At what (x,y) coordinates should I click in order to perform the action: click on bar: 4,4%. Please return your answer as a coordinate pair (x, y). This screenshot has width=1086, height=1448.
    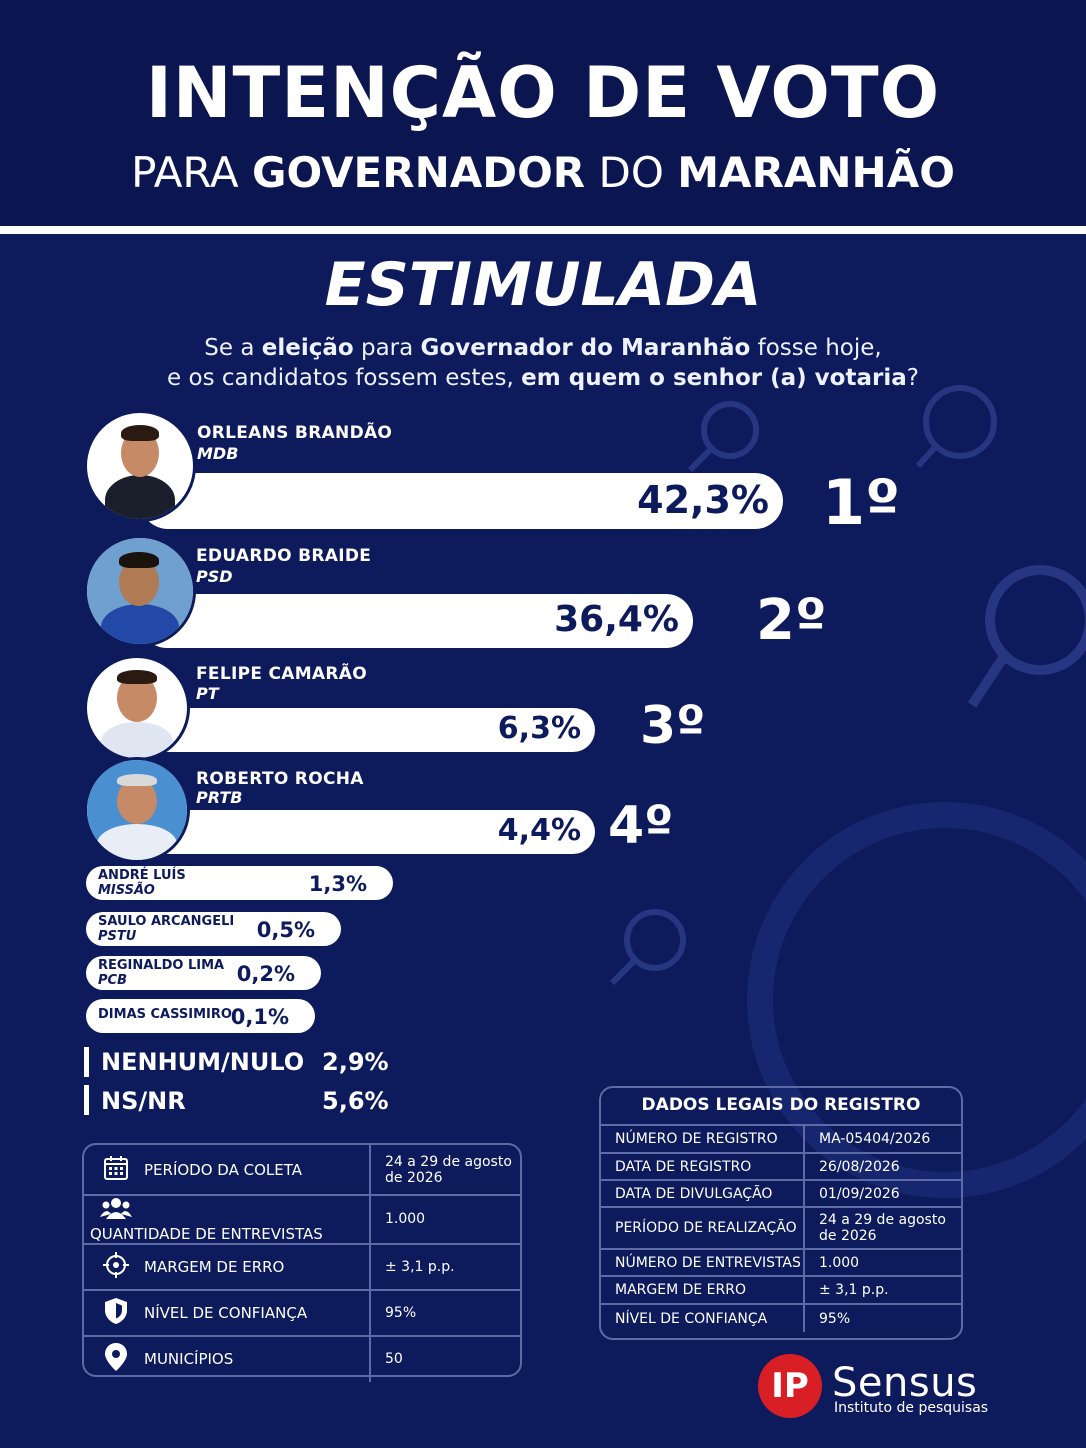
    Looking at the image, I should click on (367, 832).